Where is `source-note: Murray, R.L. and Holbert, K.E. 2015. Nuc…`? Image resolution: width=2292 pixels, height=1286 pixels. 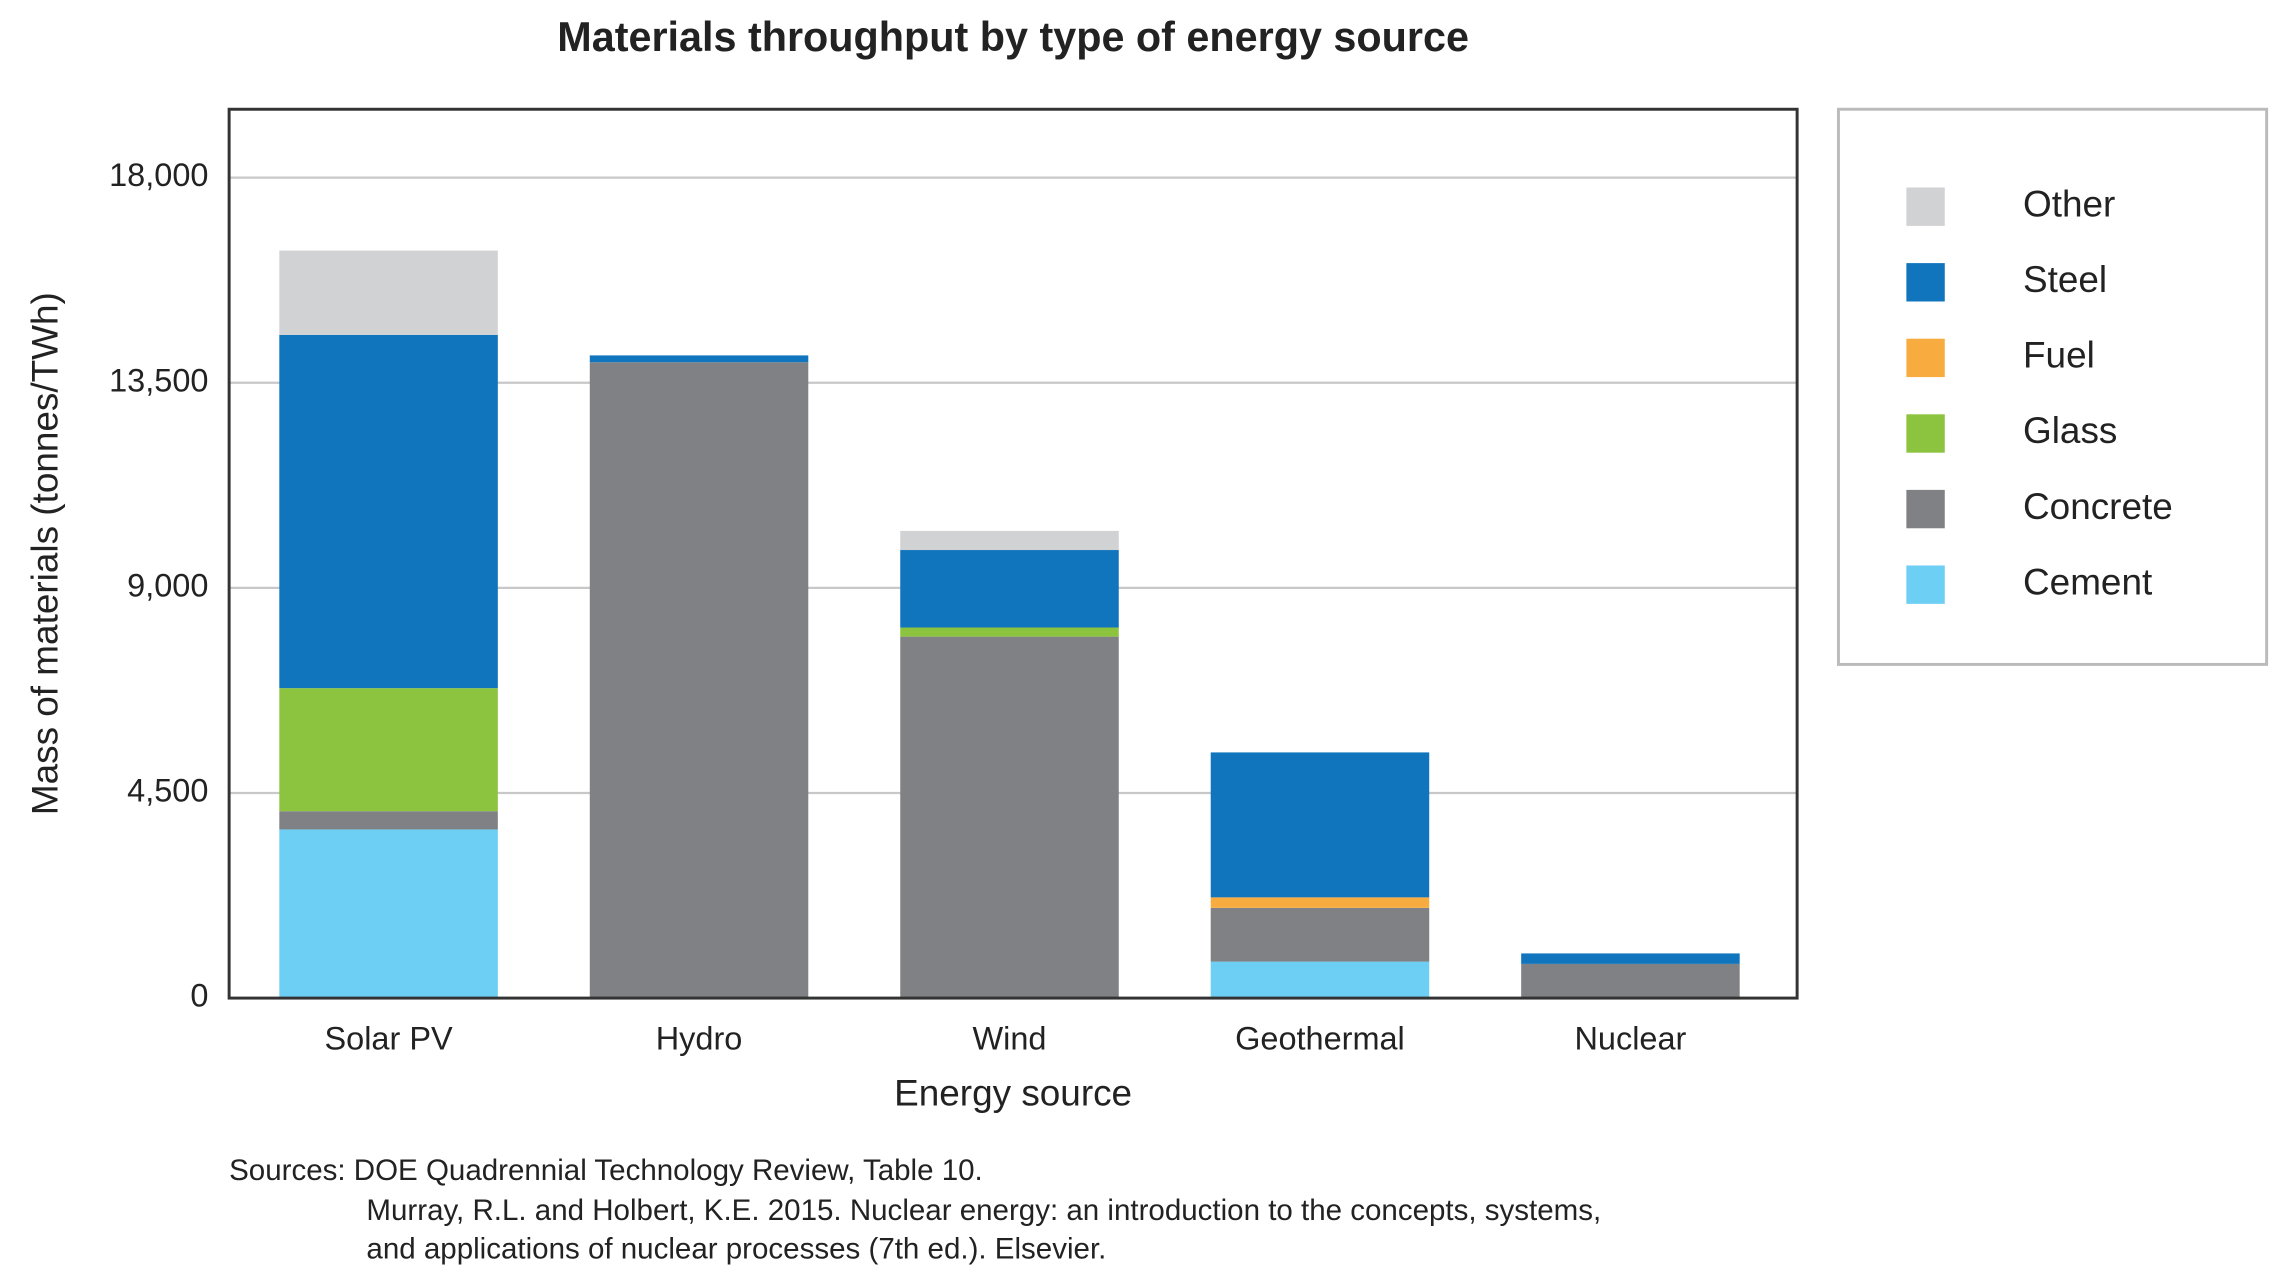 source-note: Murray, R.L. and Holbert, K.E. 2015. Nuc… is located at coordinates (983, 1210).